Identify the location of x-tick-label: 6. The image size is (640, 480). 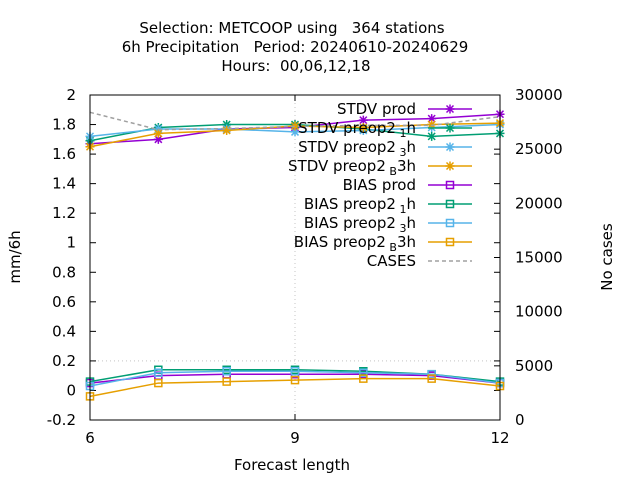
(90, 438).